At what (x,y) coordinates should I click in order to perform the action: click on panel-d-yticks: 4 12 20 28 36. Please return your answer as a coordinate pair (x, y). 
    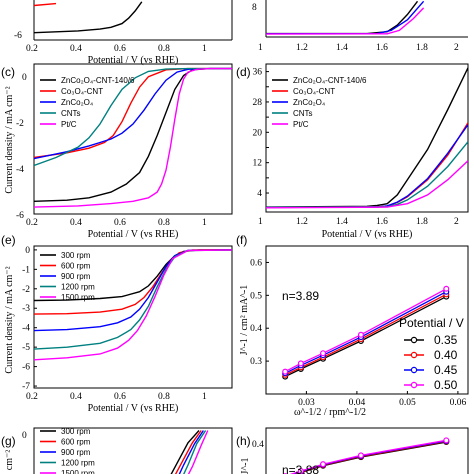
    Looking at the image, I should click on (261, 133).